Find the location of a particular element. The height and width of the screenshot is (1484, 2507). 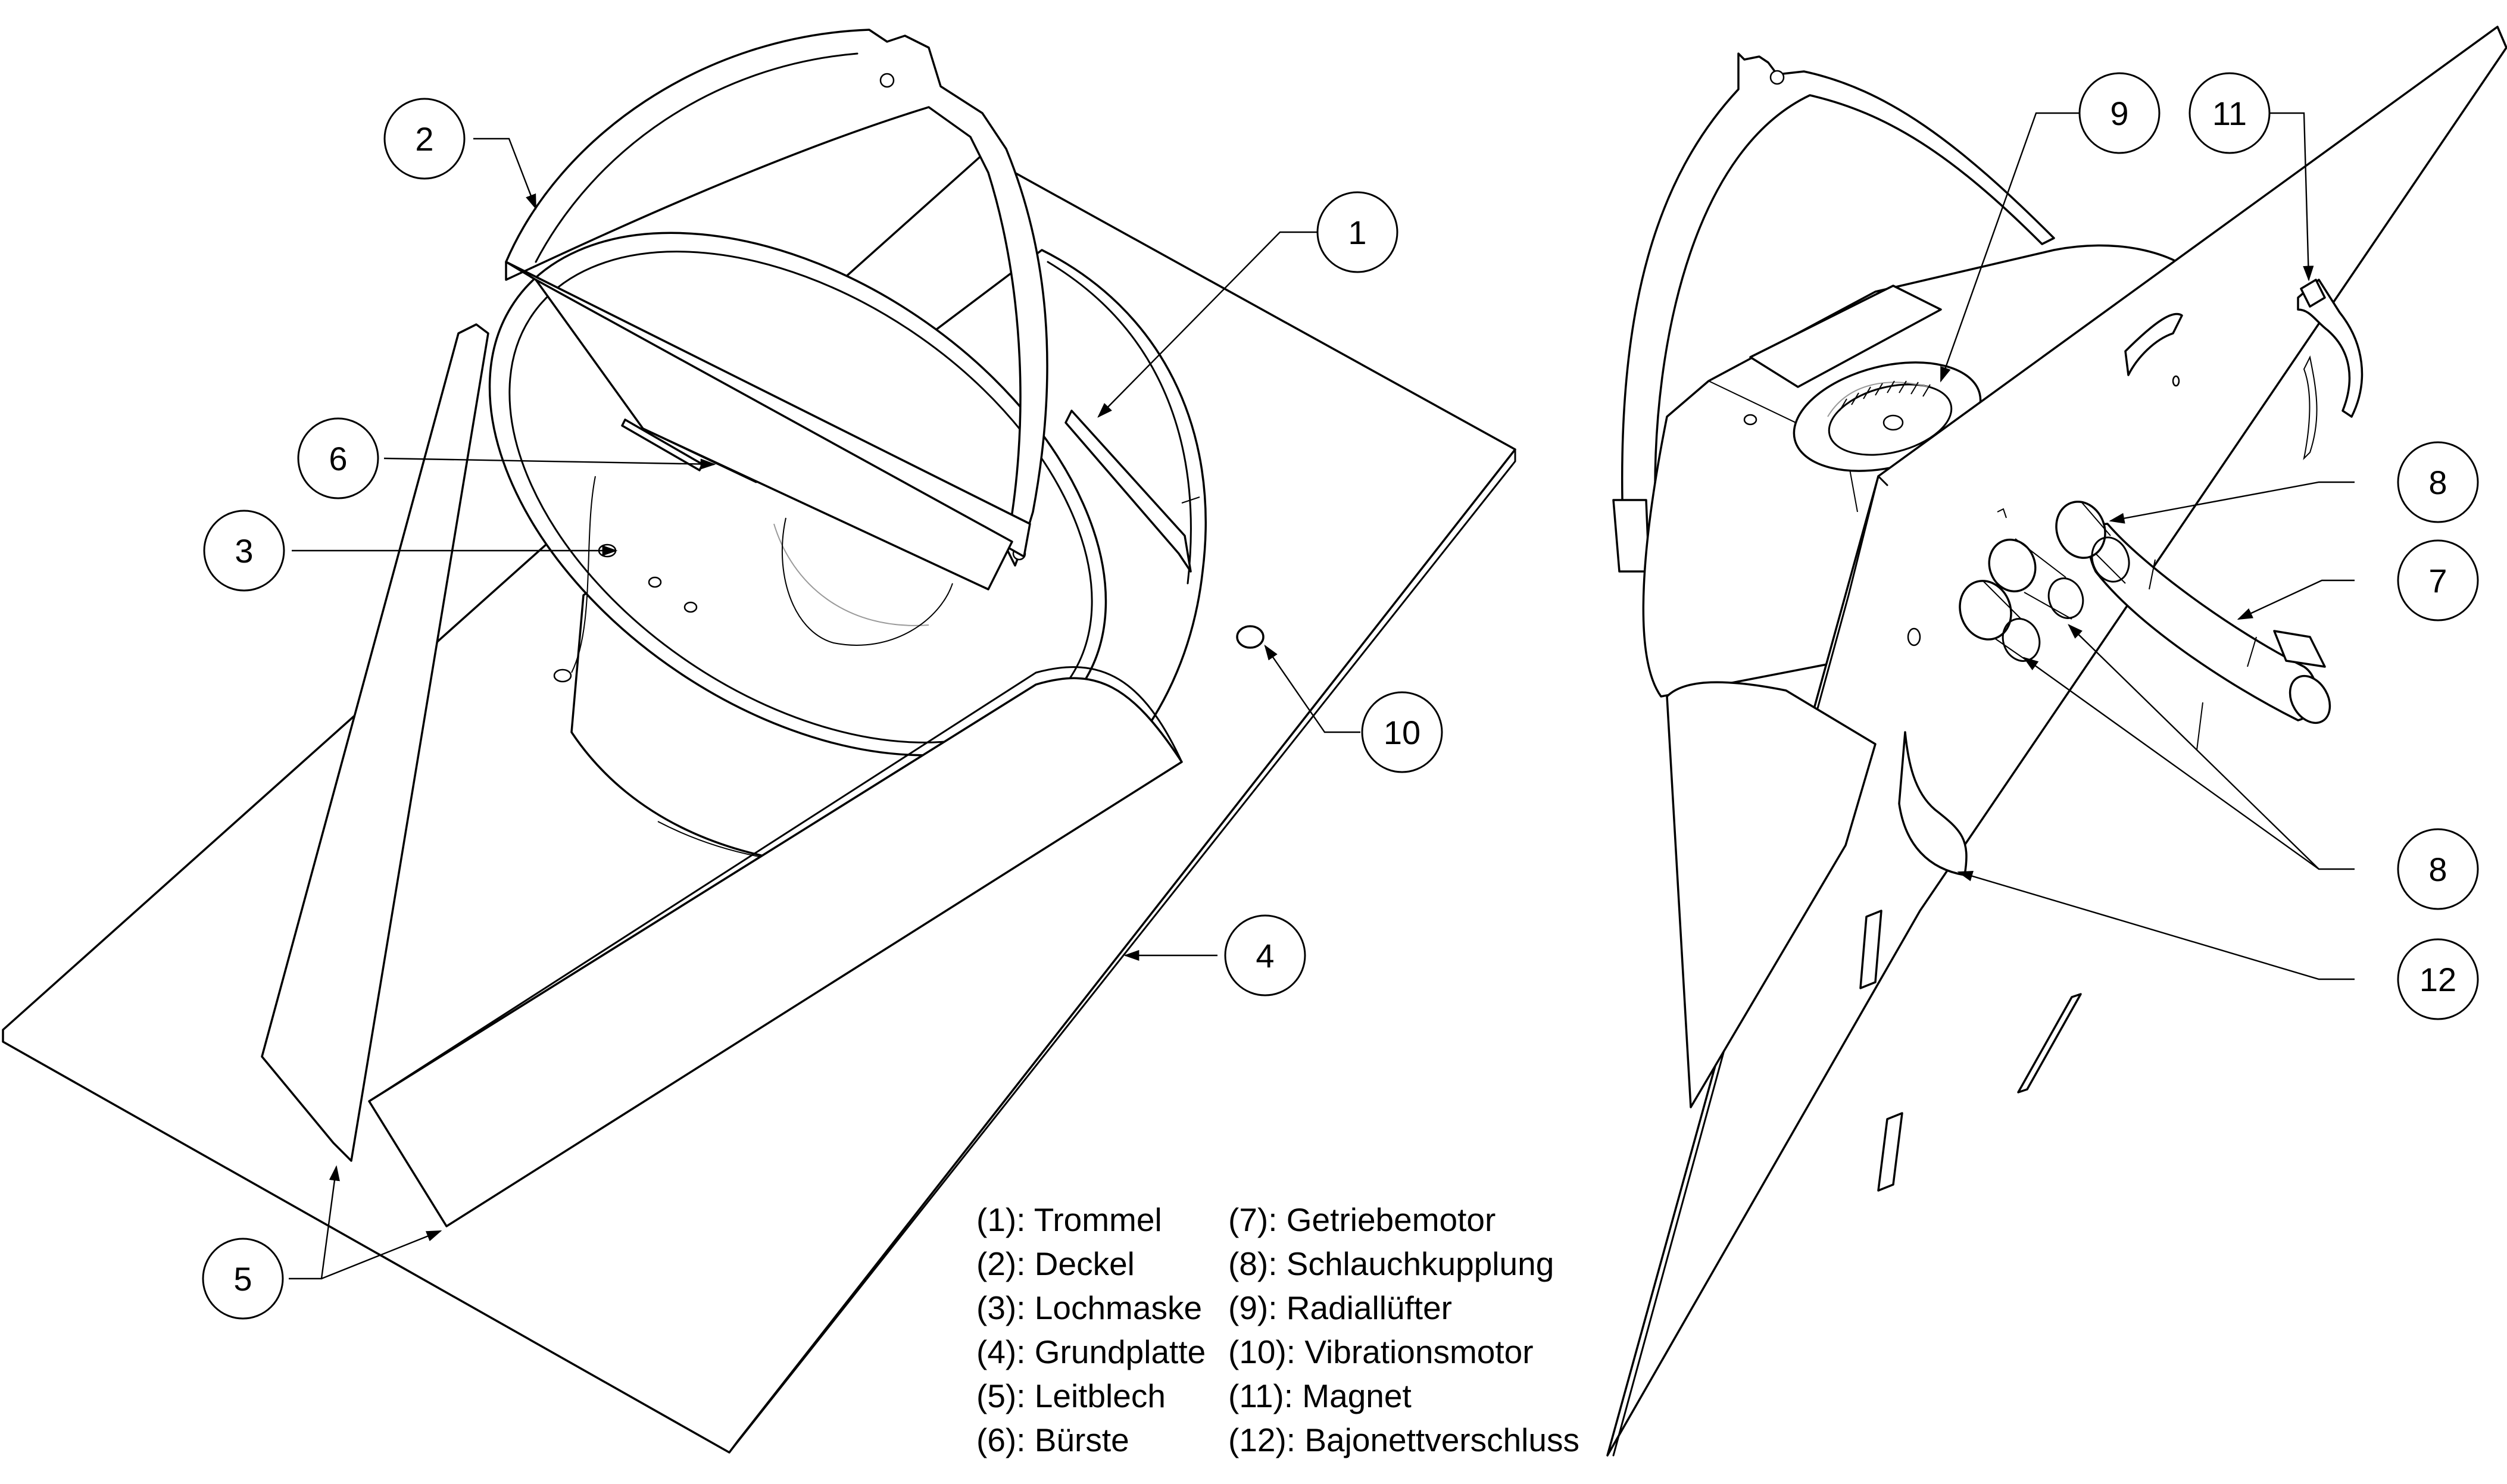

callout-10: 10 is located at coordinates (1402, 732).